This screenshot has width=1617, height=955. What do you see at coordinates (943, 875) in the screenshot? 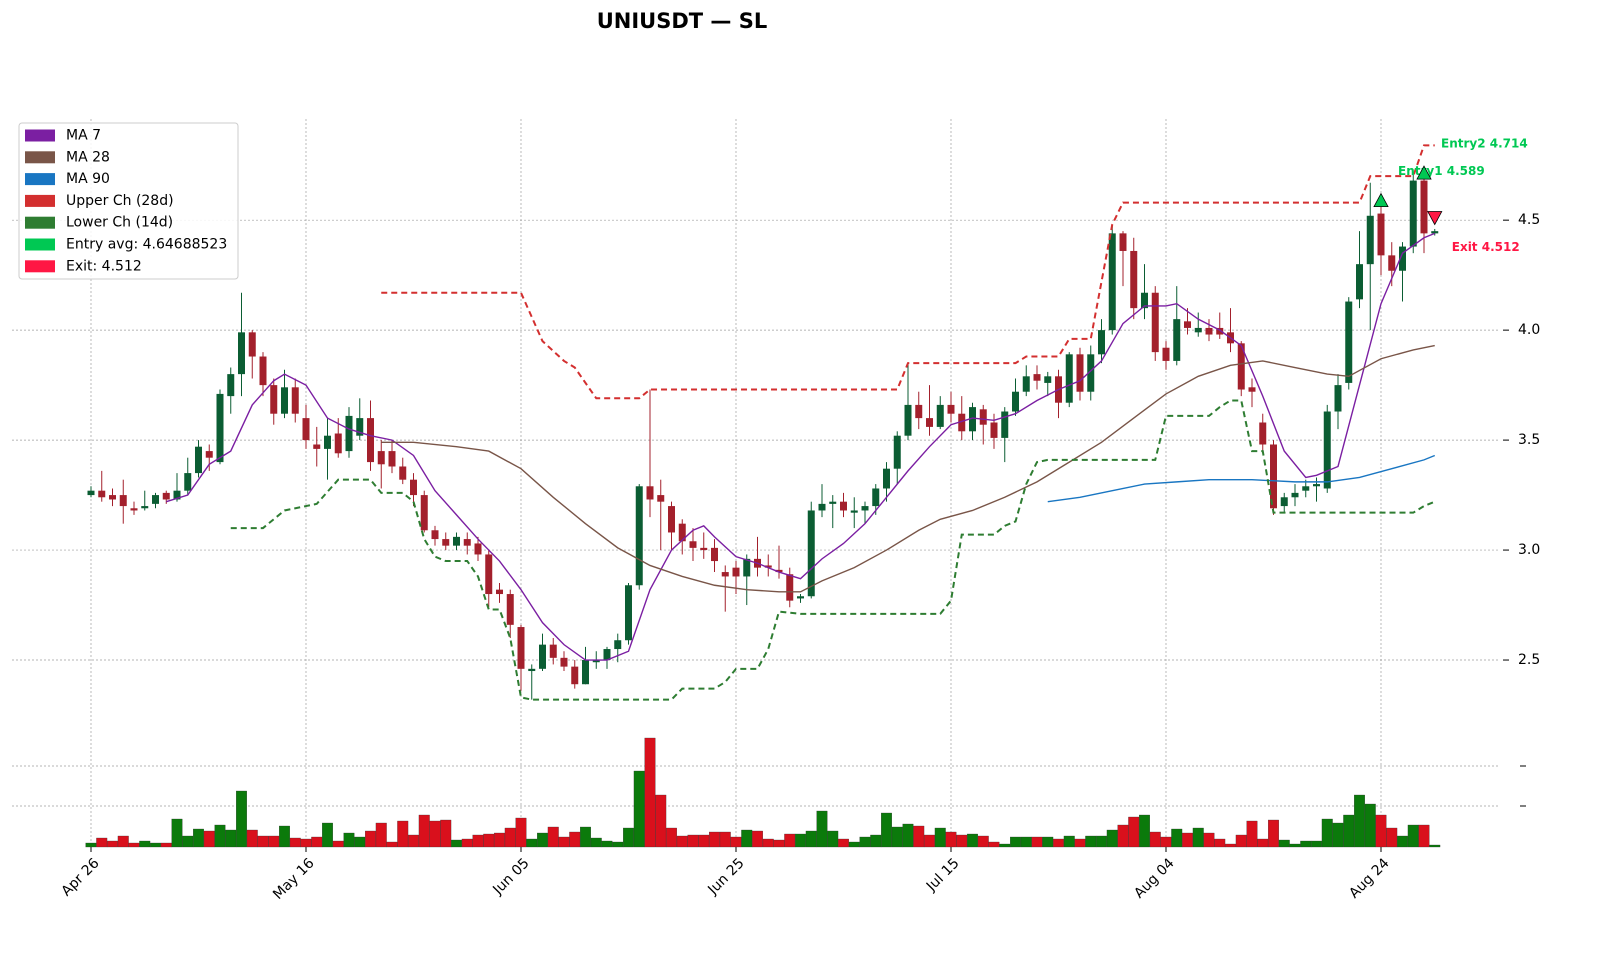
I see `x-tick-label: Jul 15` at bounding box center [943, 875].